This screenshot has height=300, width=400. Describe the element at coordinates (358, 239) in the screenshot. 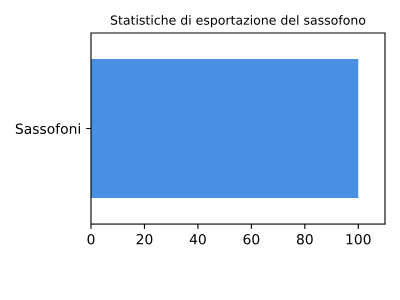

I see `x-tick-label: 100` at that location.